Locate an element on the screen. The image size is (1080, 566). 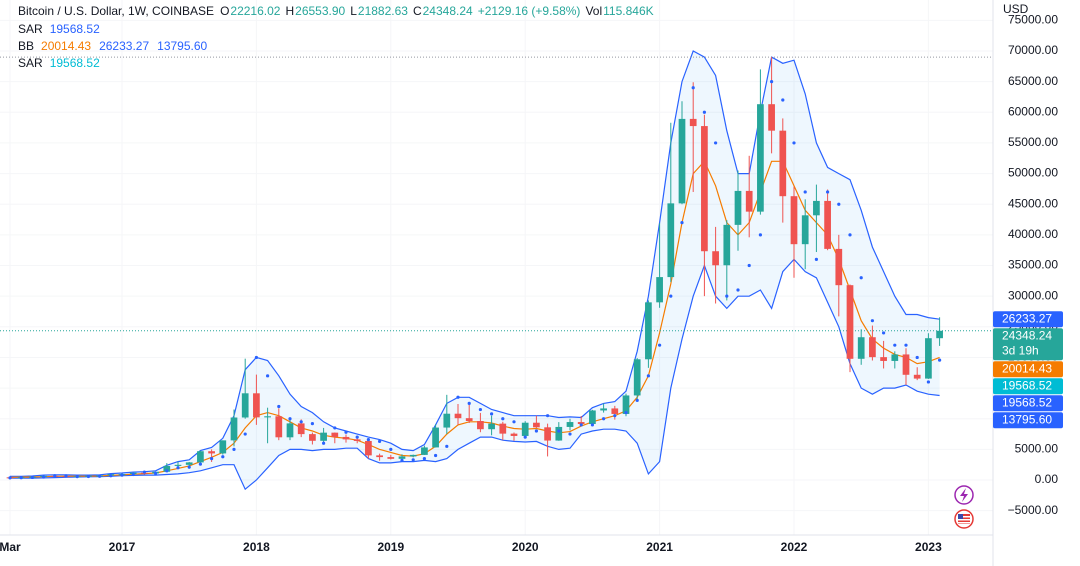
indicator-name: BB is located at coordinates (26, 46).